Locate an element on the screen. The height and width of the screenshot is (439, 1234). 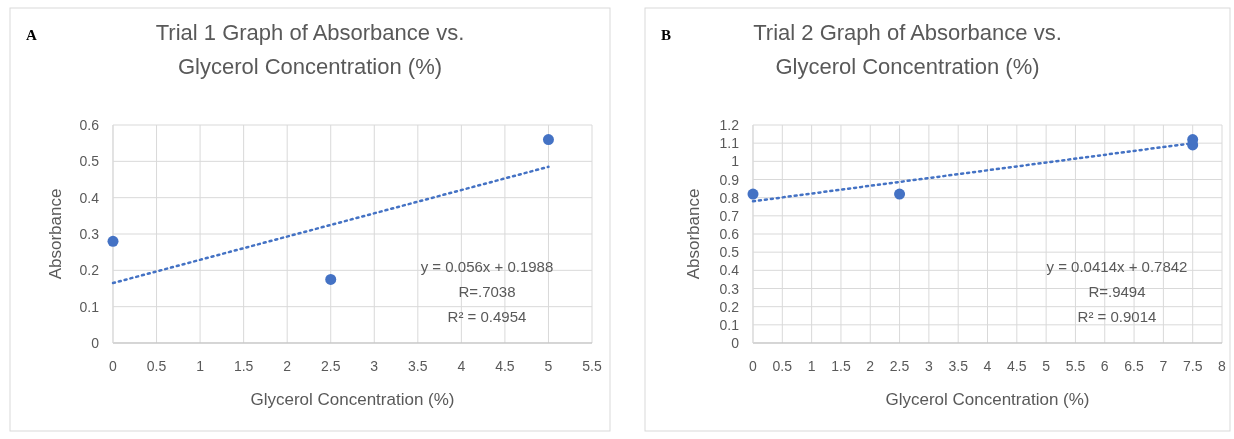
annotation: R² = 0.9014 is located at coordinates (1117, 316).